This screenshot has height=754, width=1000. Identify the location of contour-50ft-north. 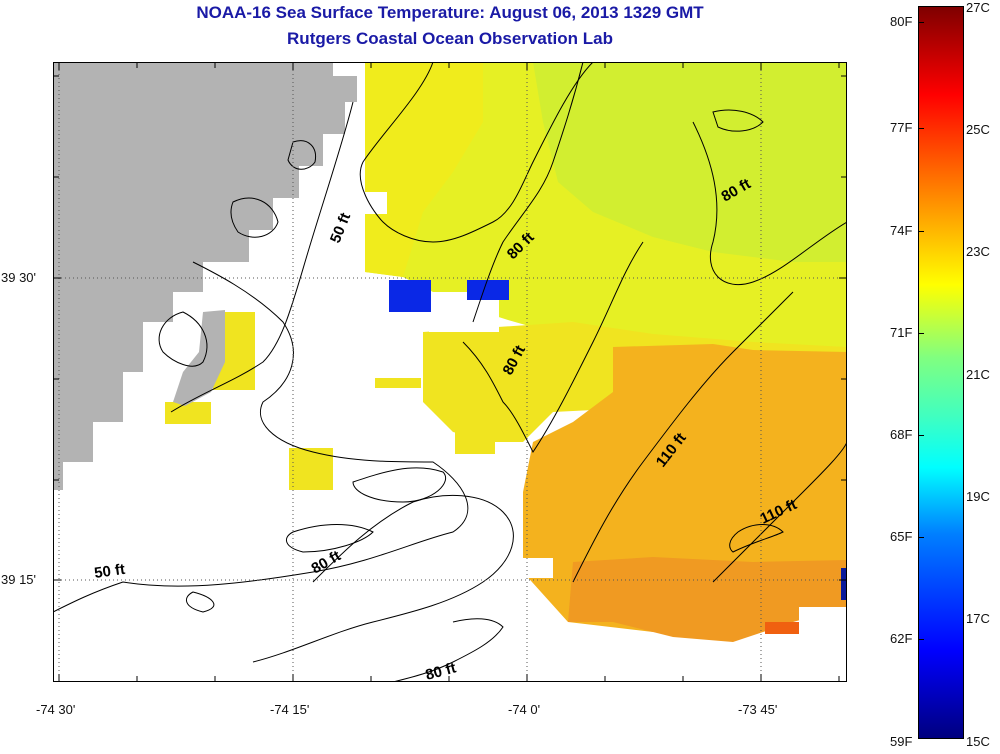
(262, 257).